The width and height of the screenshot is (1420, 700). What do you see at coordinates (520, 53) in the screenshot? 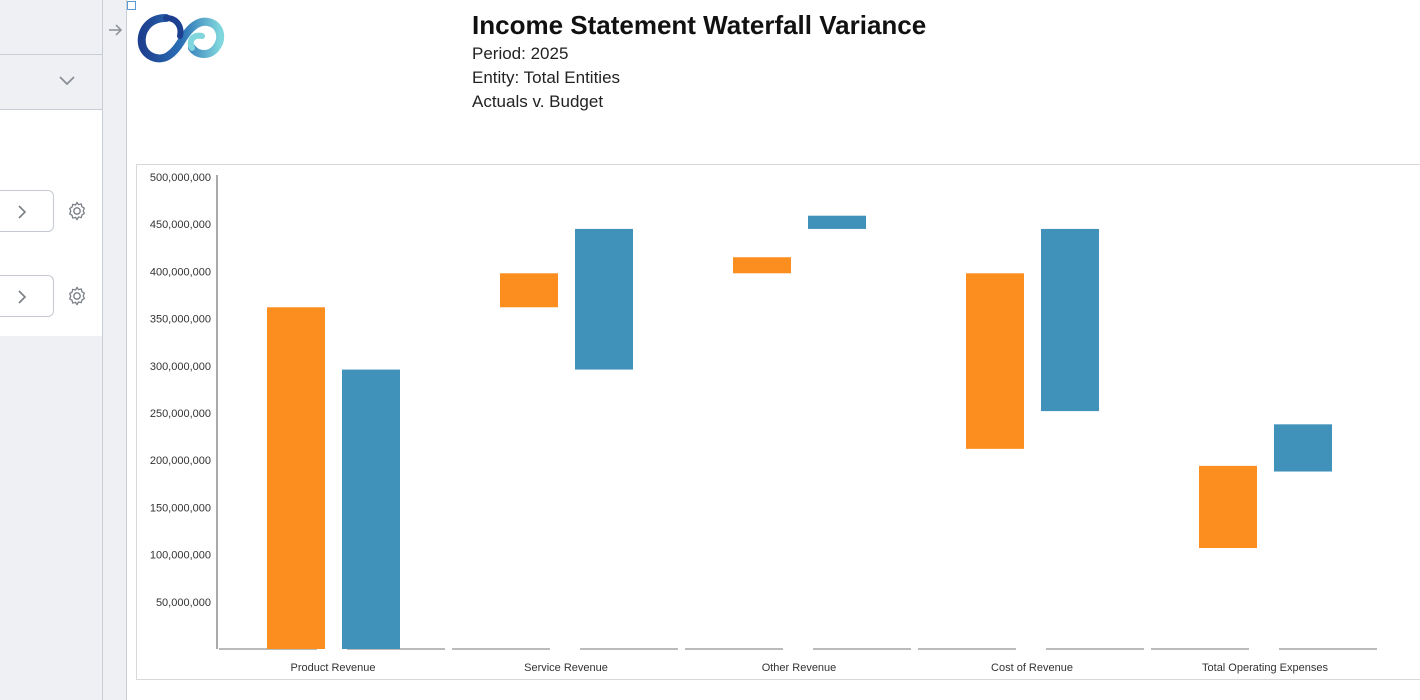
I see `period-label: Period: 2025` at bounding box center [520, 53].